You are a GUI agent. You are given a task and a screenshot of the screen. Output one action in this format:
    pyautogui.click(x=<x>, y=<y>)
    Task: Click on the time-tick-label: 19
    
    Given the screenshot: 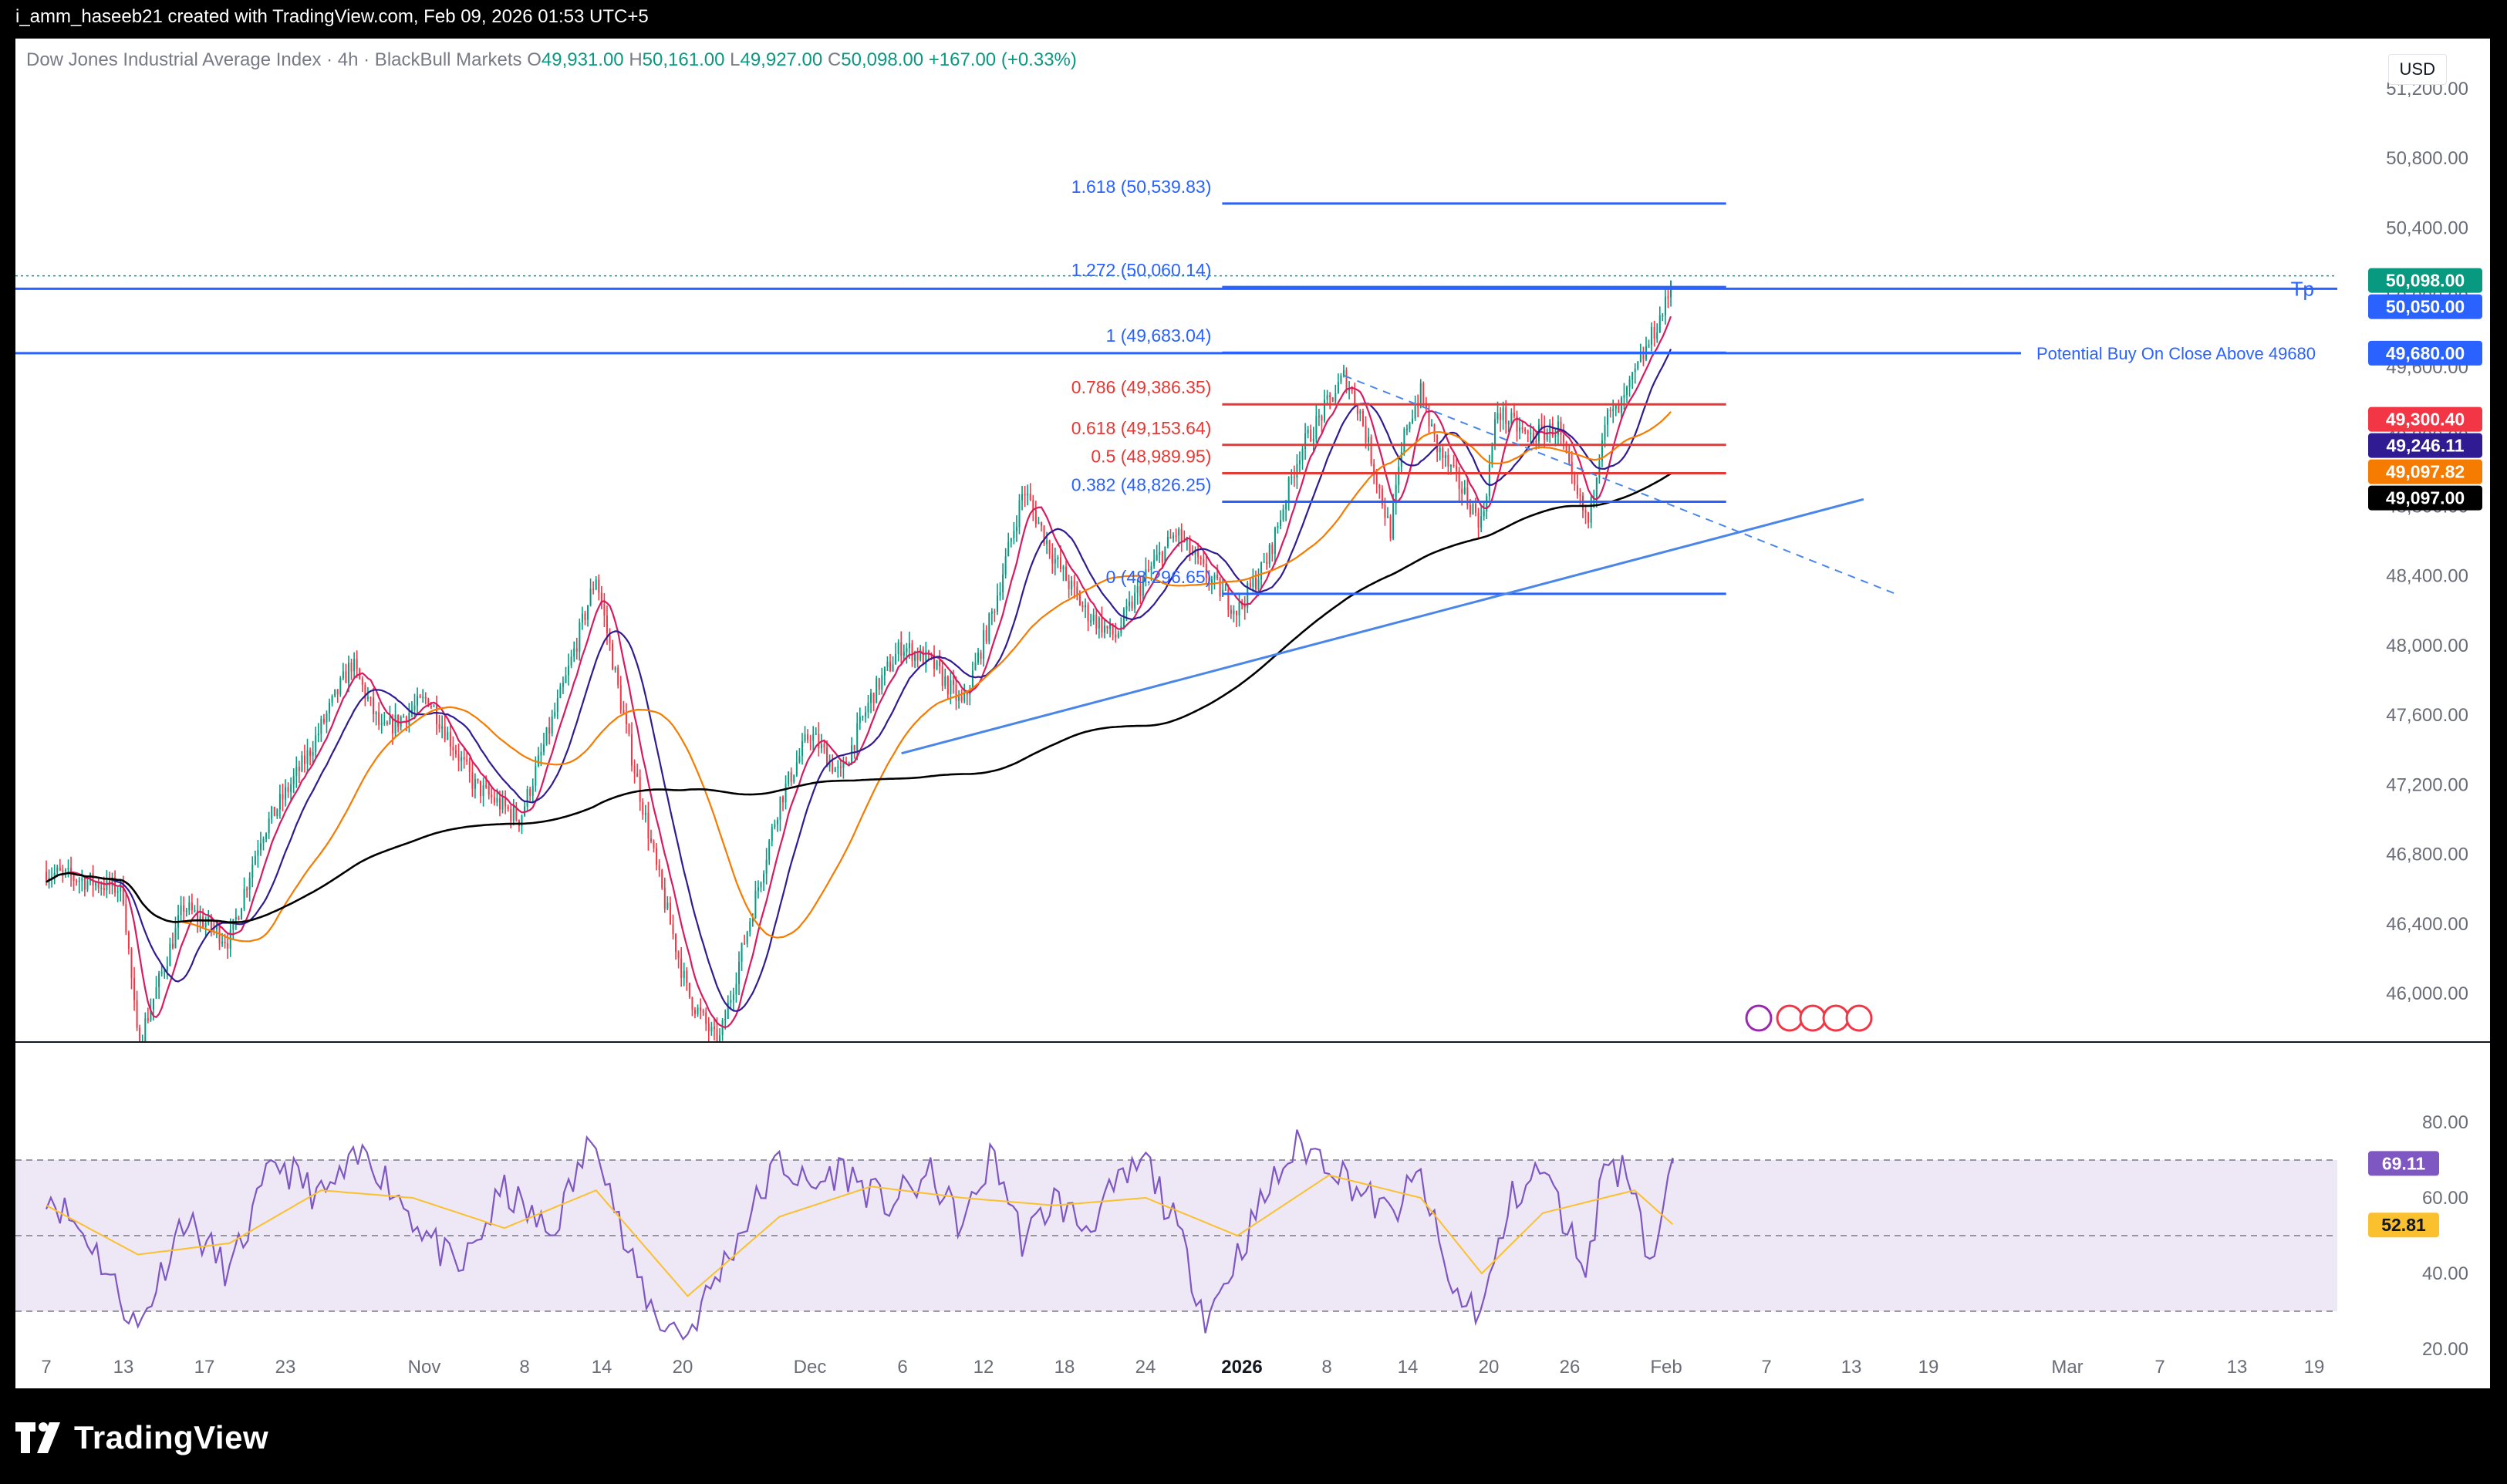 What is the action you would take?
    pyautogui.click(x=1928, y=1367)
    